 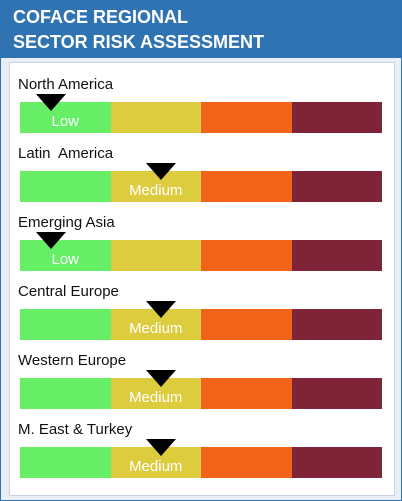 I want to click on region-row: Latin America Medium, so click(x=202, y=167).